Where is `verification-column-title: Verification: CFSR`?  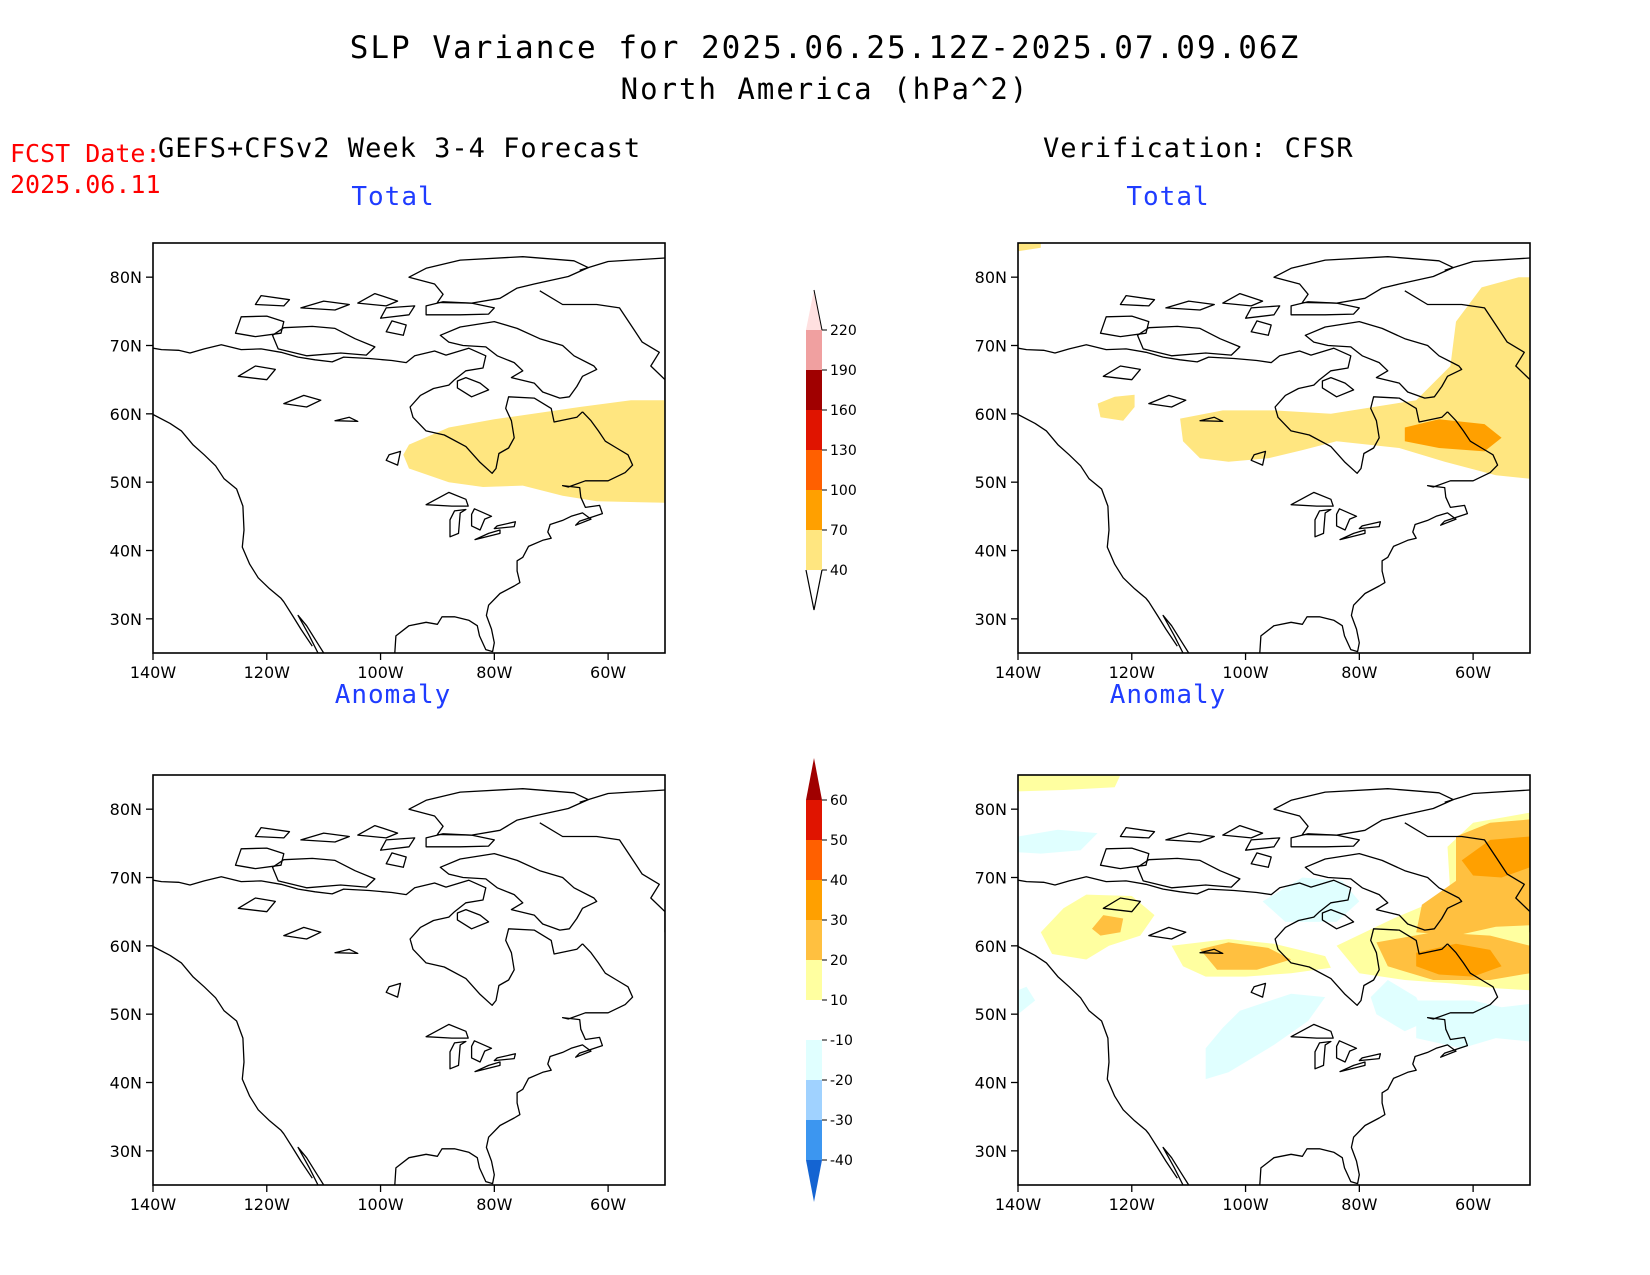 verification-column-title: Verification: CFSR is located at coordinates (1198, 148).